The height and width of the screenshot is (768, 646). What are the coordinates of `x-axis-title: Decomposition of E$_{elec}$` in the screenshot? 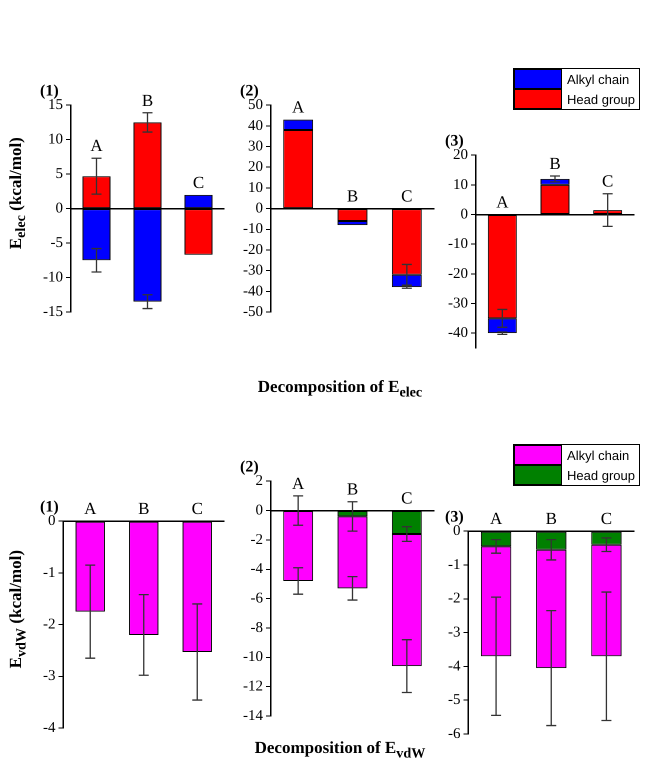 It's located at (340, 389).